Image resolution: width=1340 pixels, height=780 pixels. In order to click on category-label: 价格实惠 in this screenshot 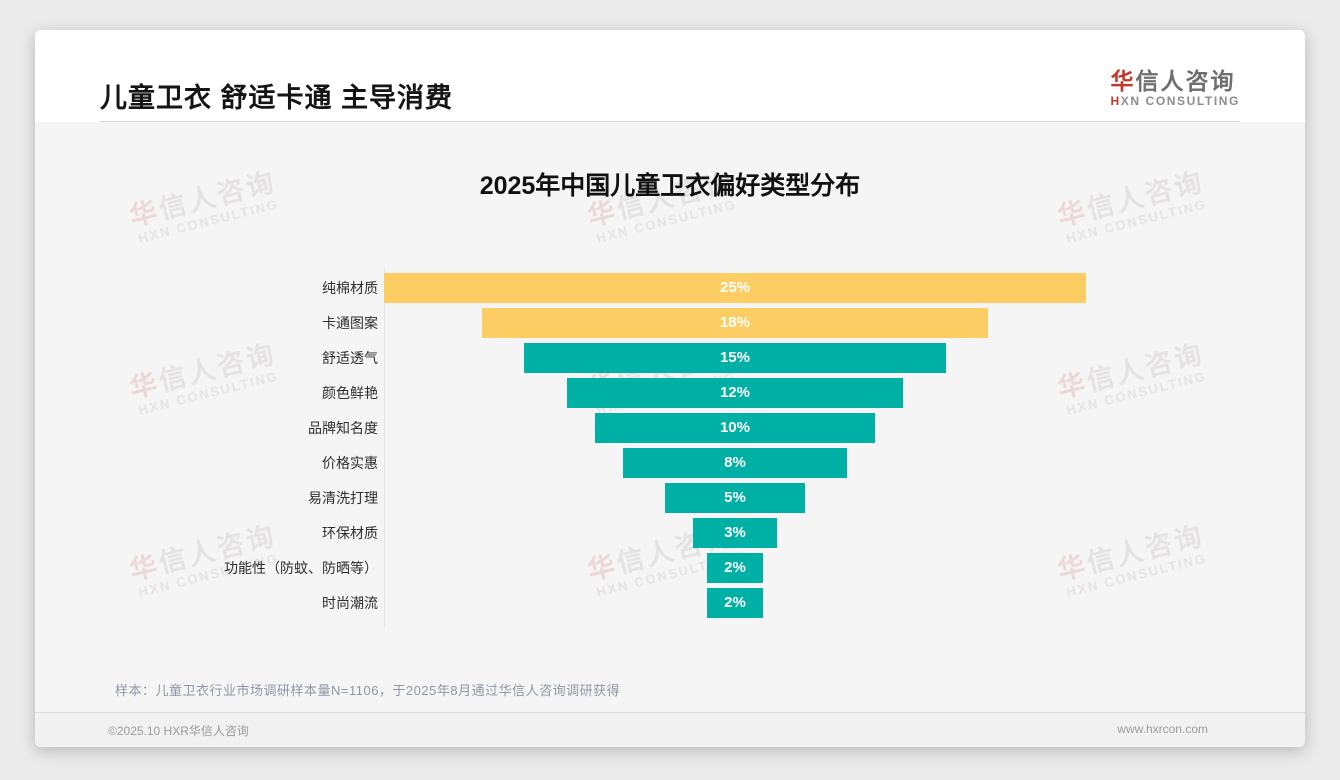, I will do `click(350, 463)`.